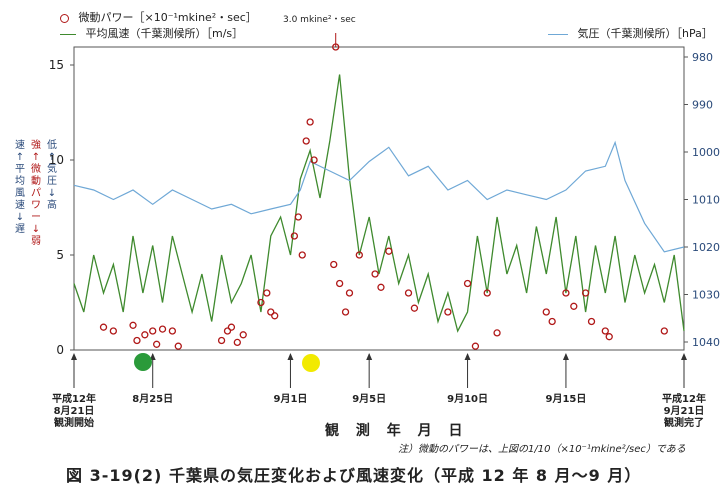  I want to click on yellow-marker, so click(311, 363).